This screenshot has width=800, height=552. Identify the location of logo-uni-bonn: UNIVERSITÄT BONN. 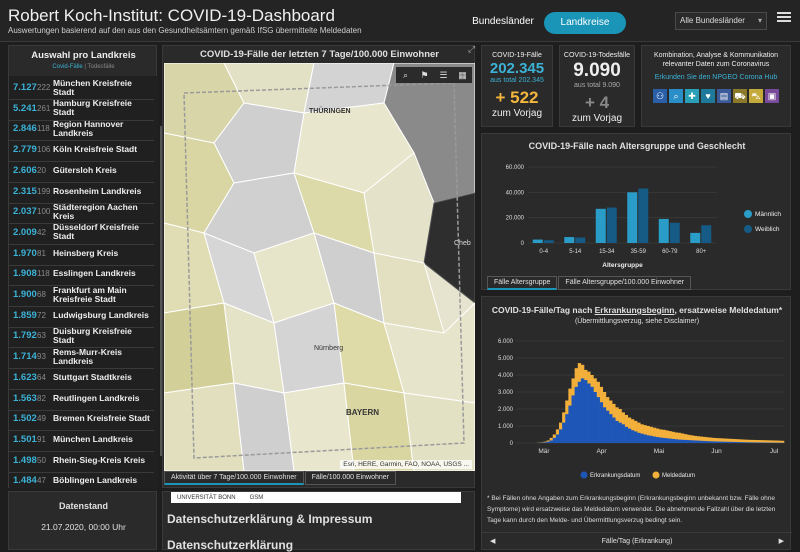
(206, 498).